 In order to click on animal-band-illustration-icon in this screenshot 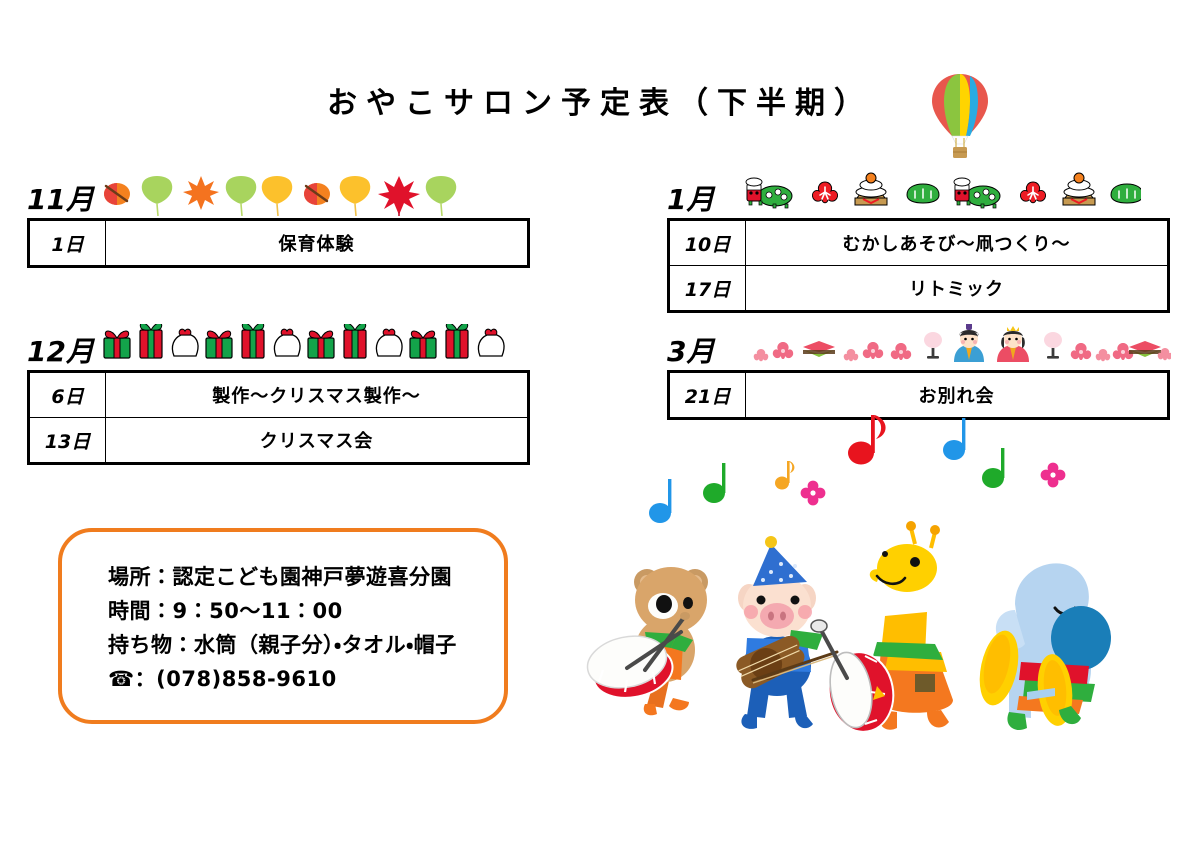, I will do `click(857, 645)`.